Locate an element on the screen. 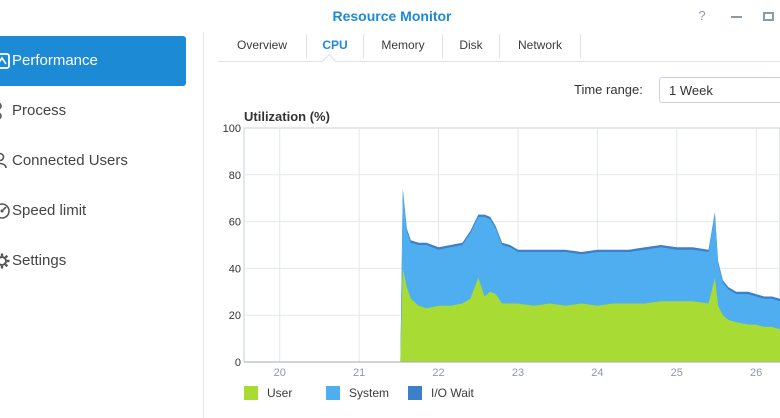 This screenshot has height=418, width=780. help-button: ? is located at coordinates (702, 15).